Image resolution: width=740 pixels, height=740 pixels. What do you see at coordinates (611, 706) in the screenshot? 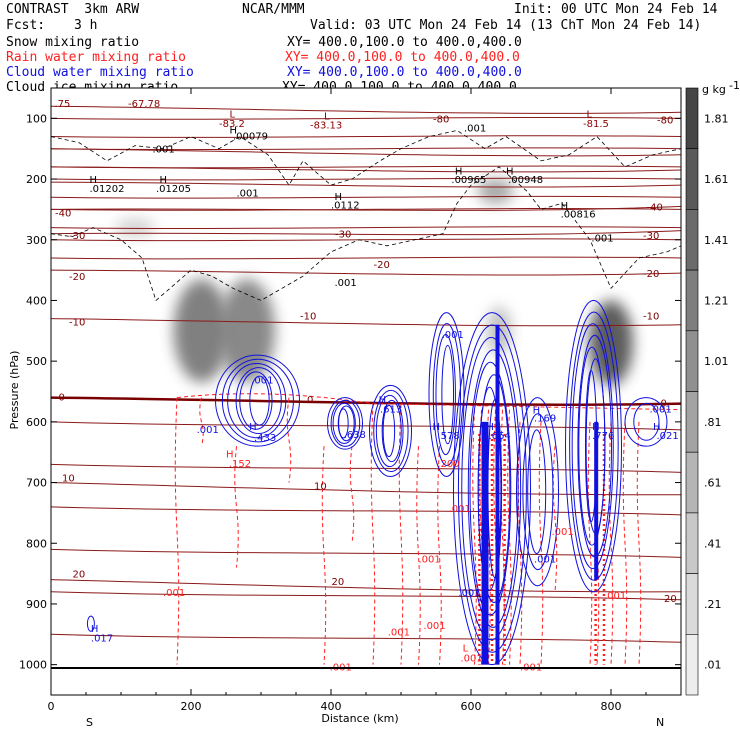
I see `xtick-label-4: 800` at bounding box center [611, 706].